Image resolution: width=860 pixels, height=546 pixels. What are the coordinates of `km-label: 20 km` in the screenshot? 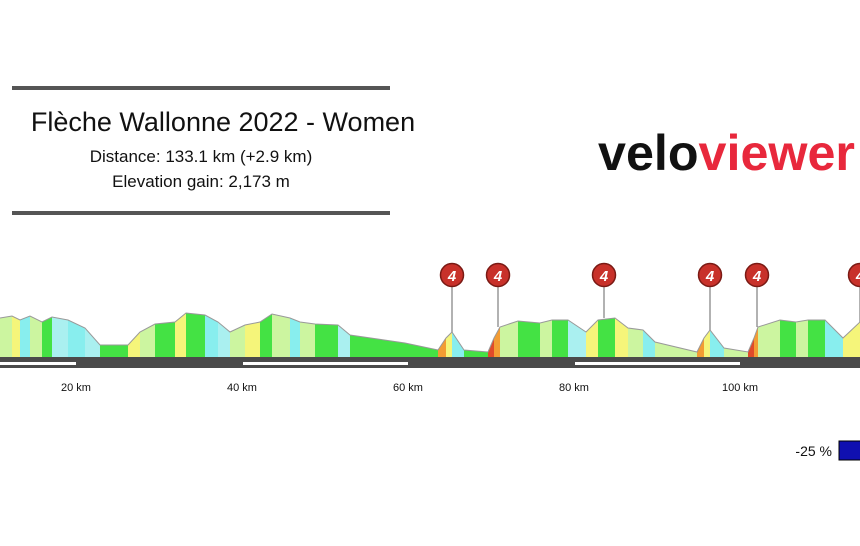 It's located at (76, 388).